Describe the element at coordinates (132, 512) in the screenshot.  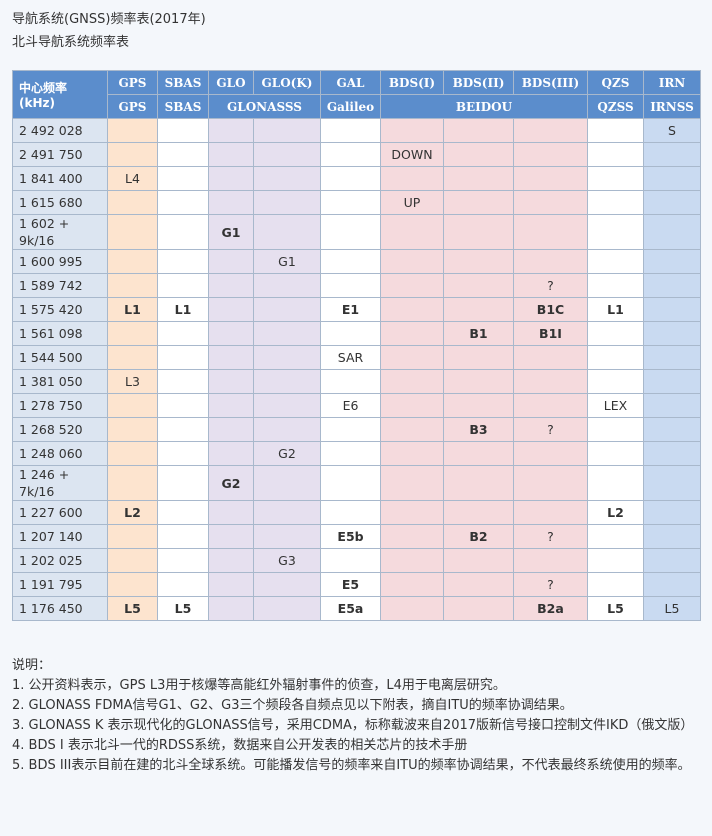
I see `signal-cell: L2` at that location.